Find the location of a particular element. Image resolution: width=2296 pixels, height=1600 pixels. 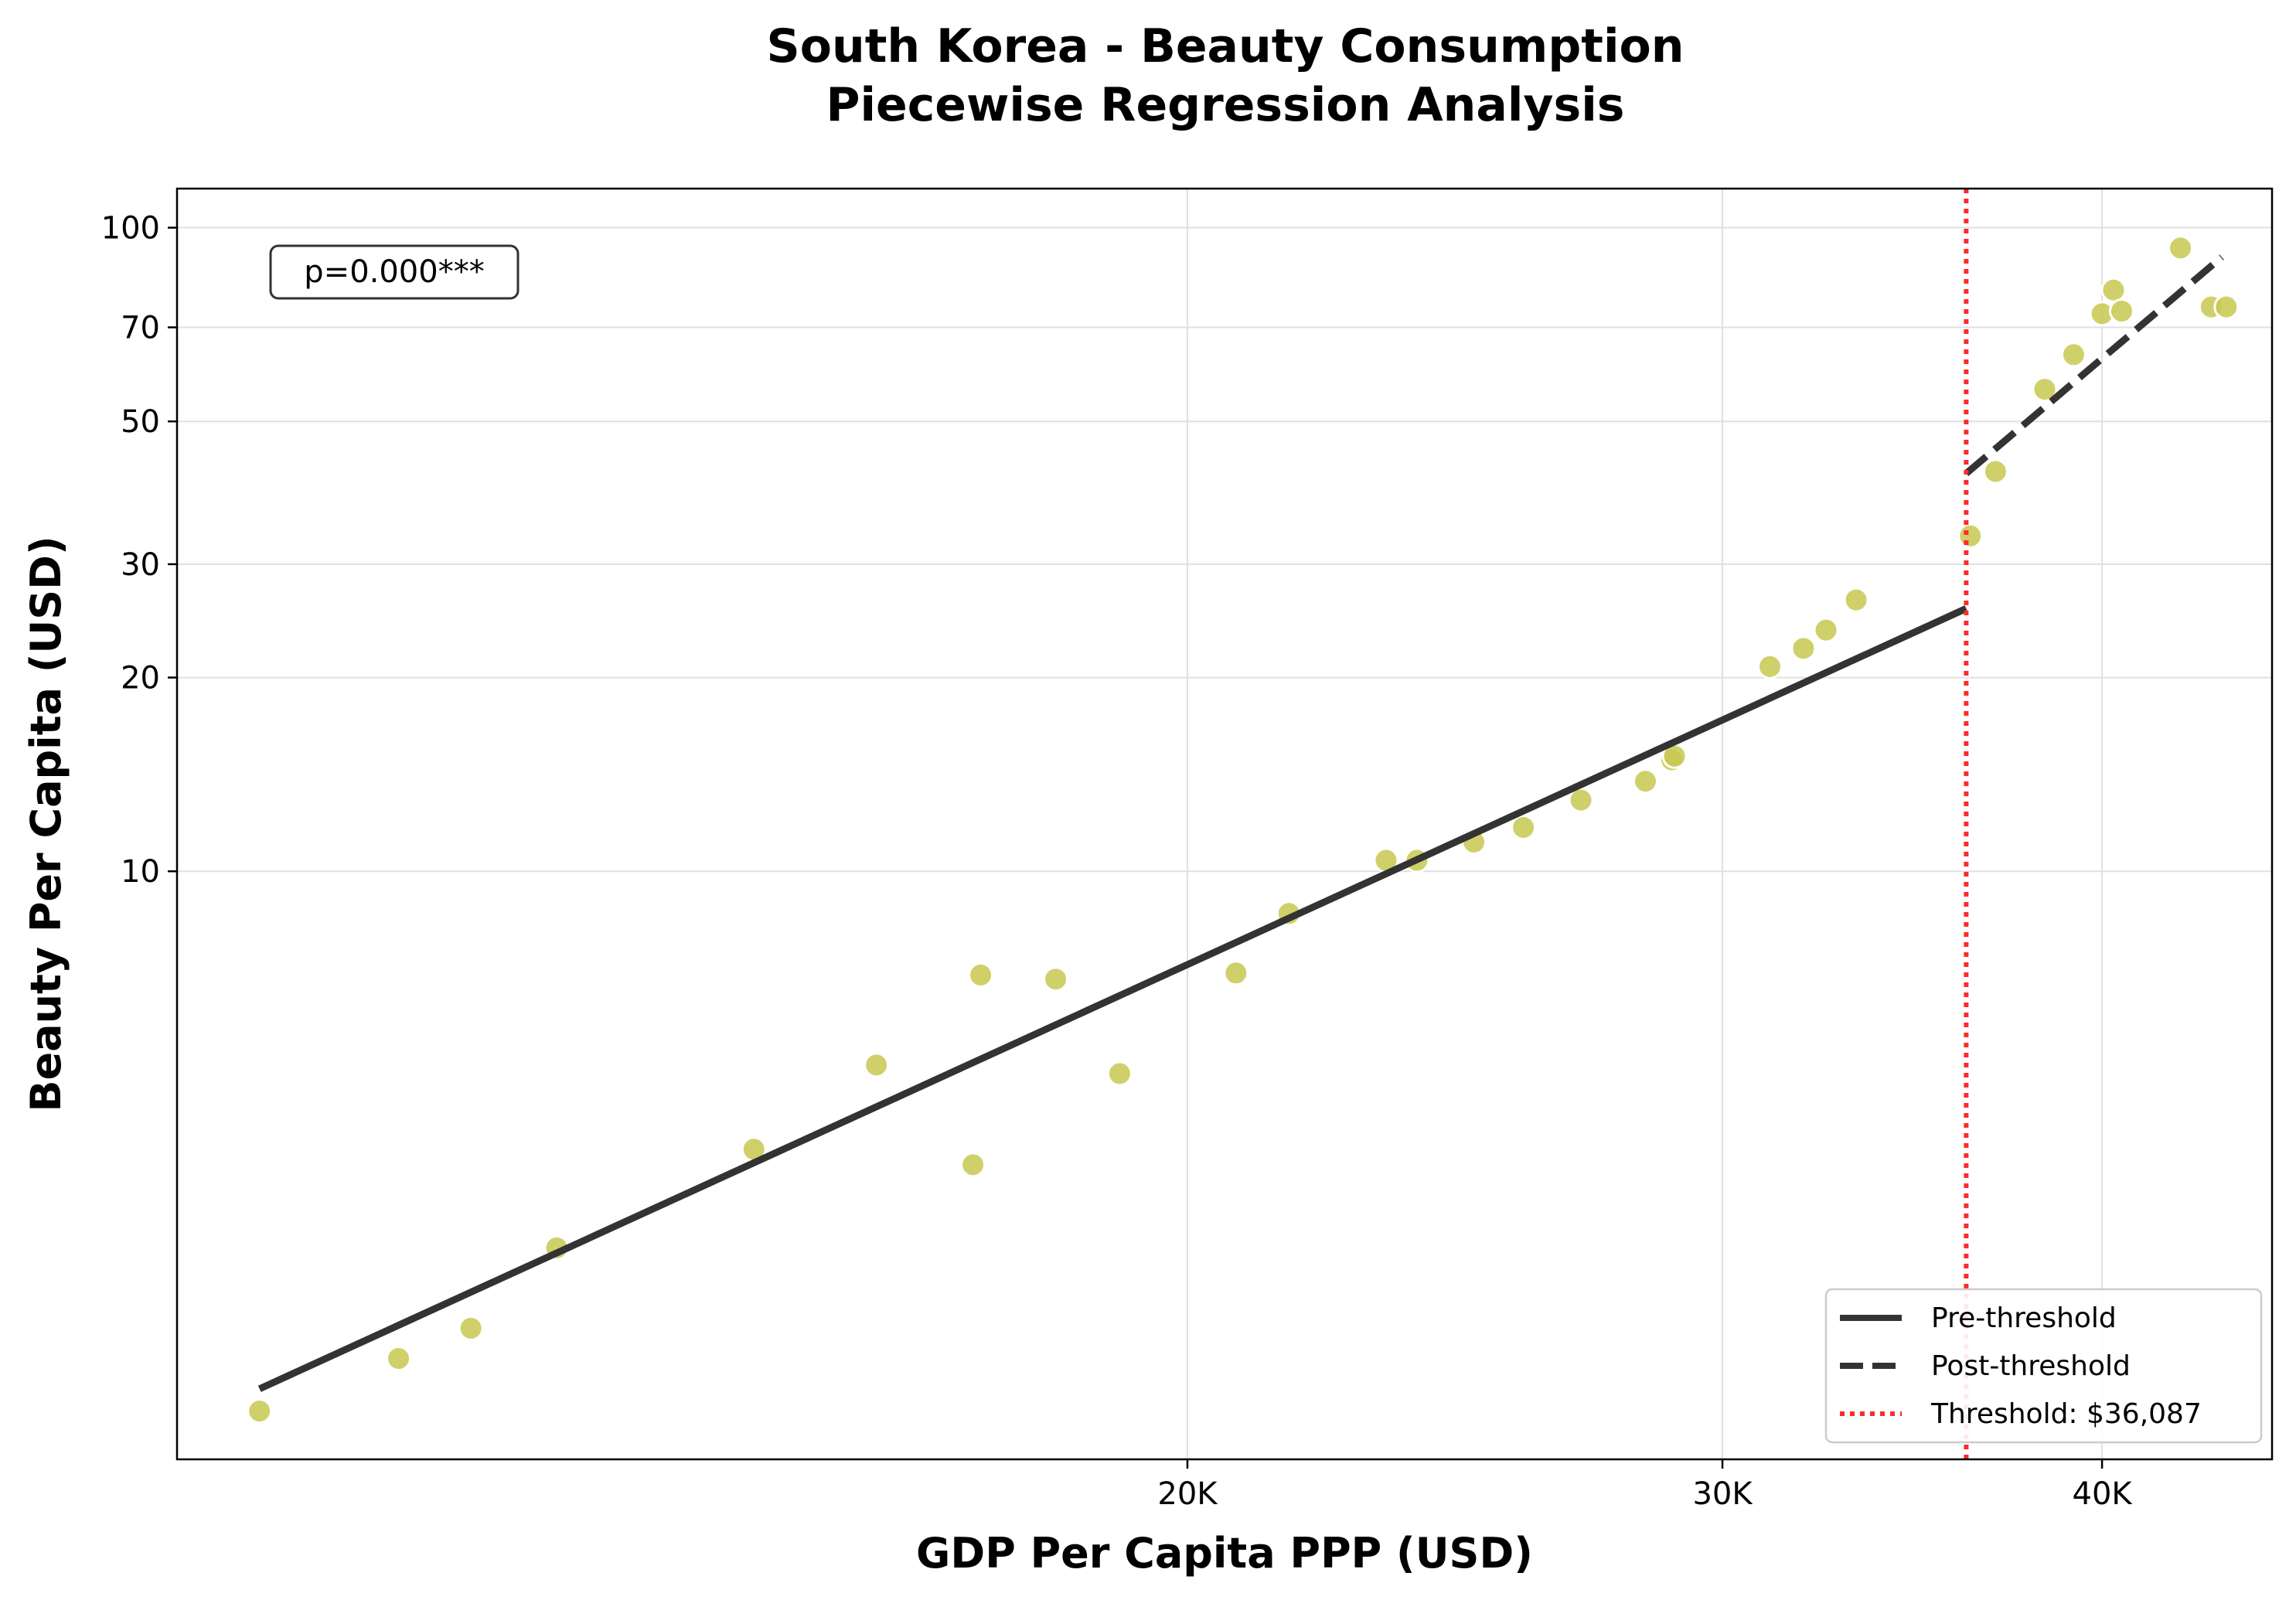

x-tick-label: 30K is located at coordinates (1722, 1494).